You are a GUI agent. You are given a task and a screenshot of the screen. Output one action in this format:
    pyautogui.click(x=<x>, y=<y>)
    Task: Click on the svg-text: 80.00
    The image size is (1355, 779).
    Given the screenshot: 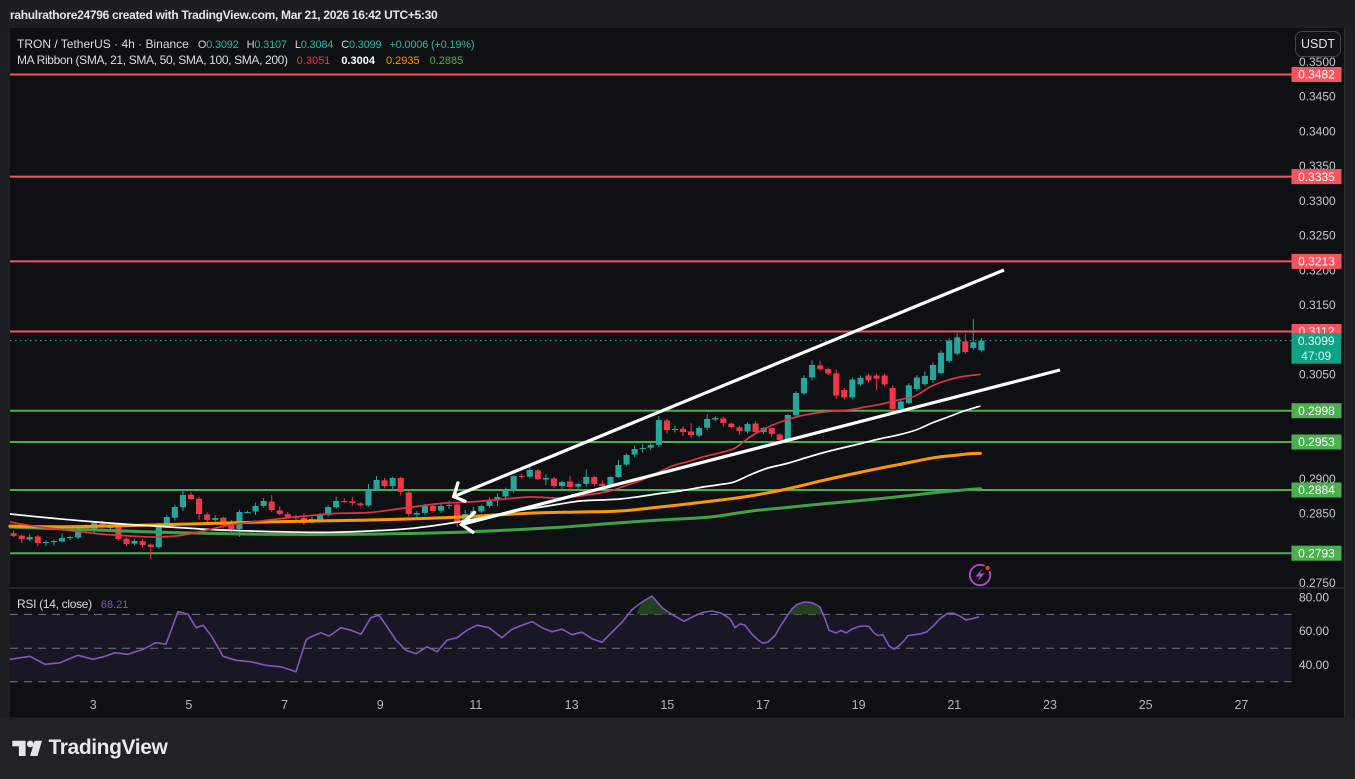 What is the action you would take?
    pyautogui.click(x=1314, y=597)
    